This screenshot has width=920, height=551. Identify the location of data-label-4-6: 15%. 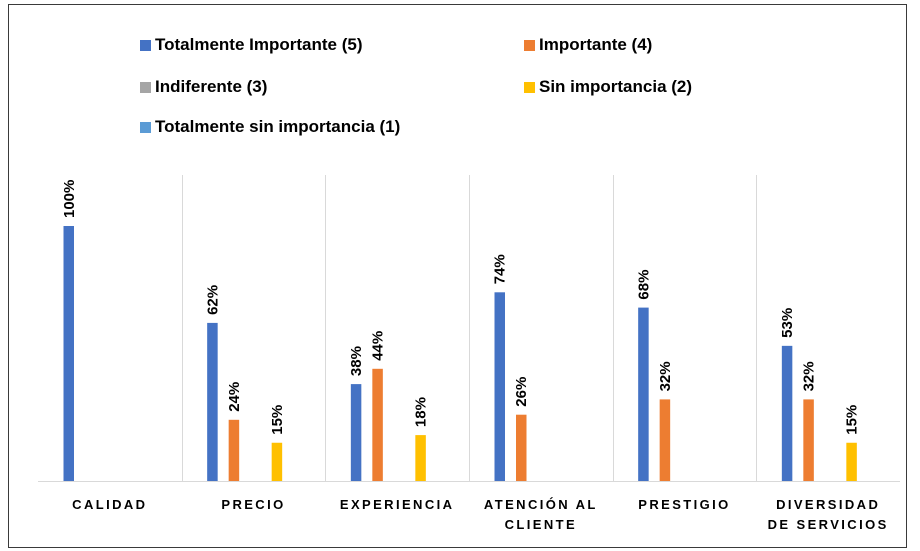
(852, 420).